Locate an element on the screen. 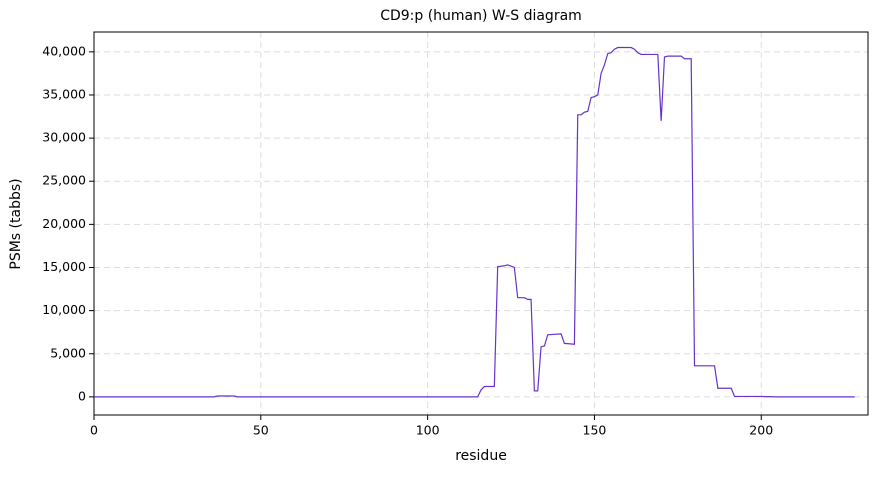 This screenshot has height=478, width=878. x-tick-label: 50 is located at coordinates (261, 430).